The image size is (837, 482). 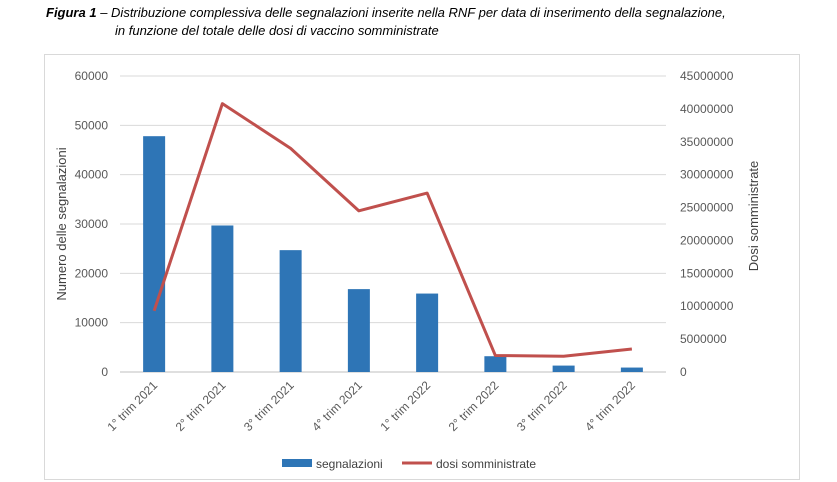 What do you see at coordinates (409, 464) in the screenshot?
I see `legend: segnalazioni dosi somministrate` at bounding box center [409, 464].